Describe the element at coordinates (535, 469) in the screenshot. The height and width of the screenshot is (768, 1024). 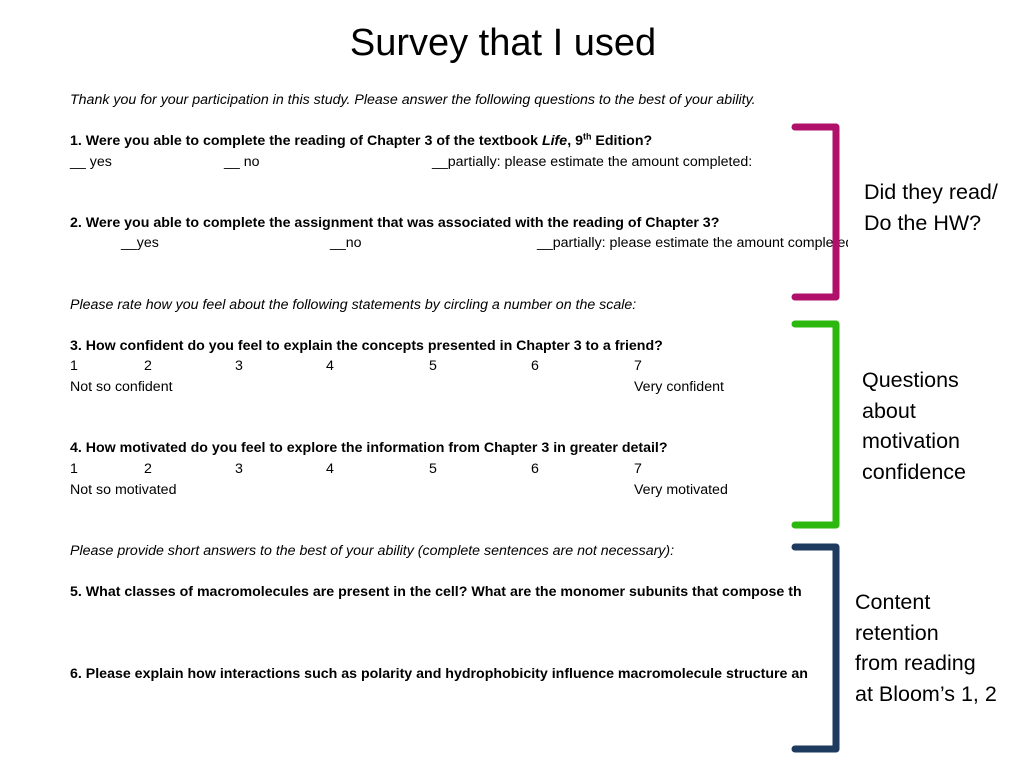
I see `q4-scale-6: 6` at that location.